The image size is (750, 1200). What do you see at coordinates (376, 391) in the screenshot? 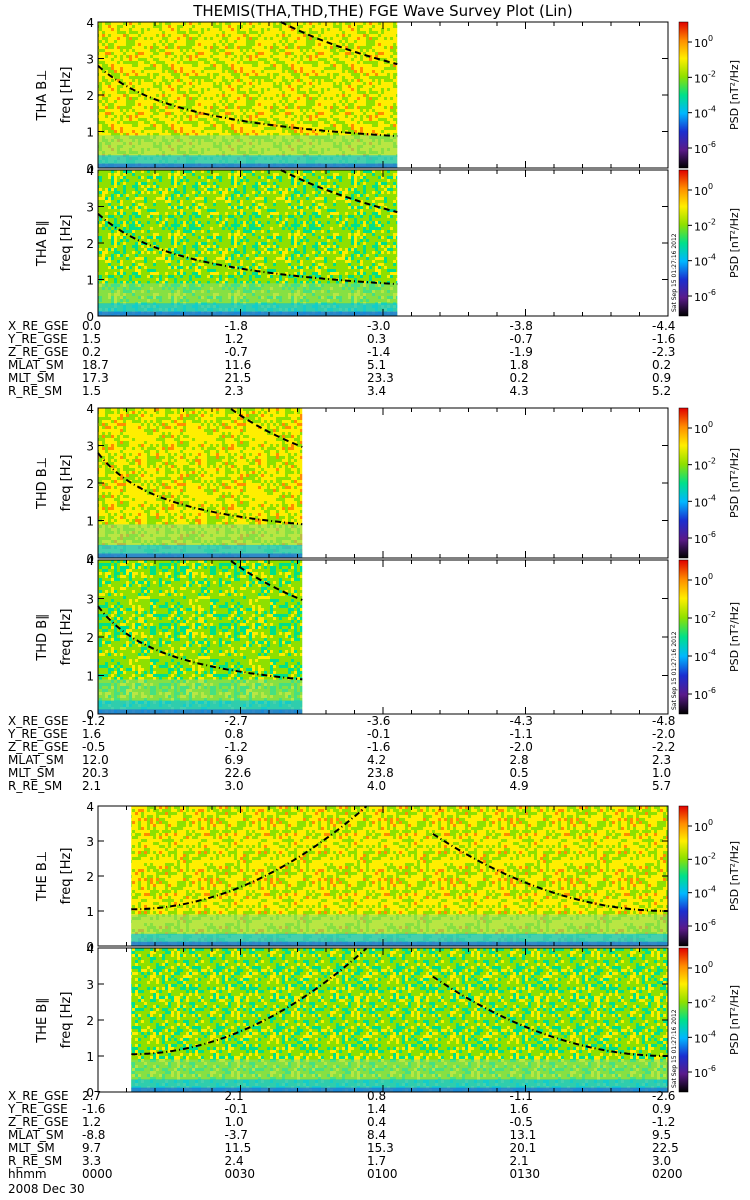
I see `ephemeris-value: 3.4` at bounding box center [376, 391].